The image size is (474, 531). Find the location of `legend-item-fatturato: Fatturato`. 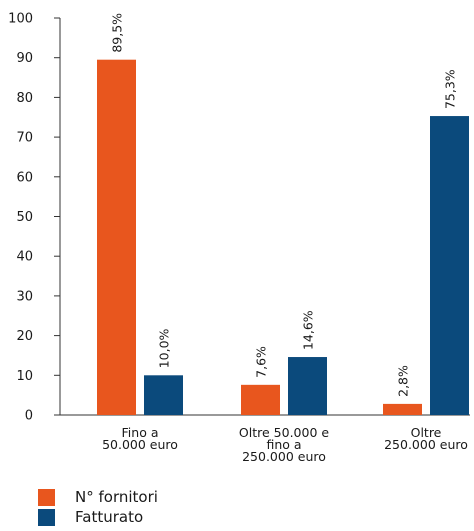

legend-item-fatturato: Fatturato is located at coordinates (98, 517).